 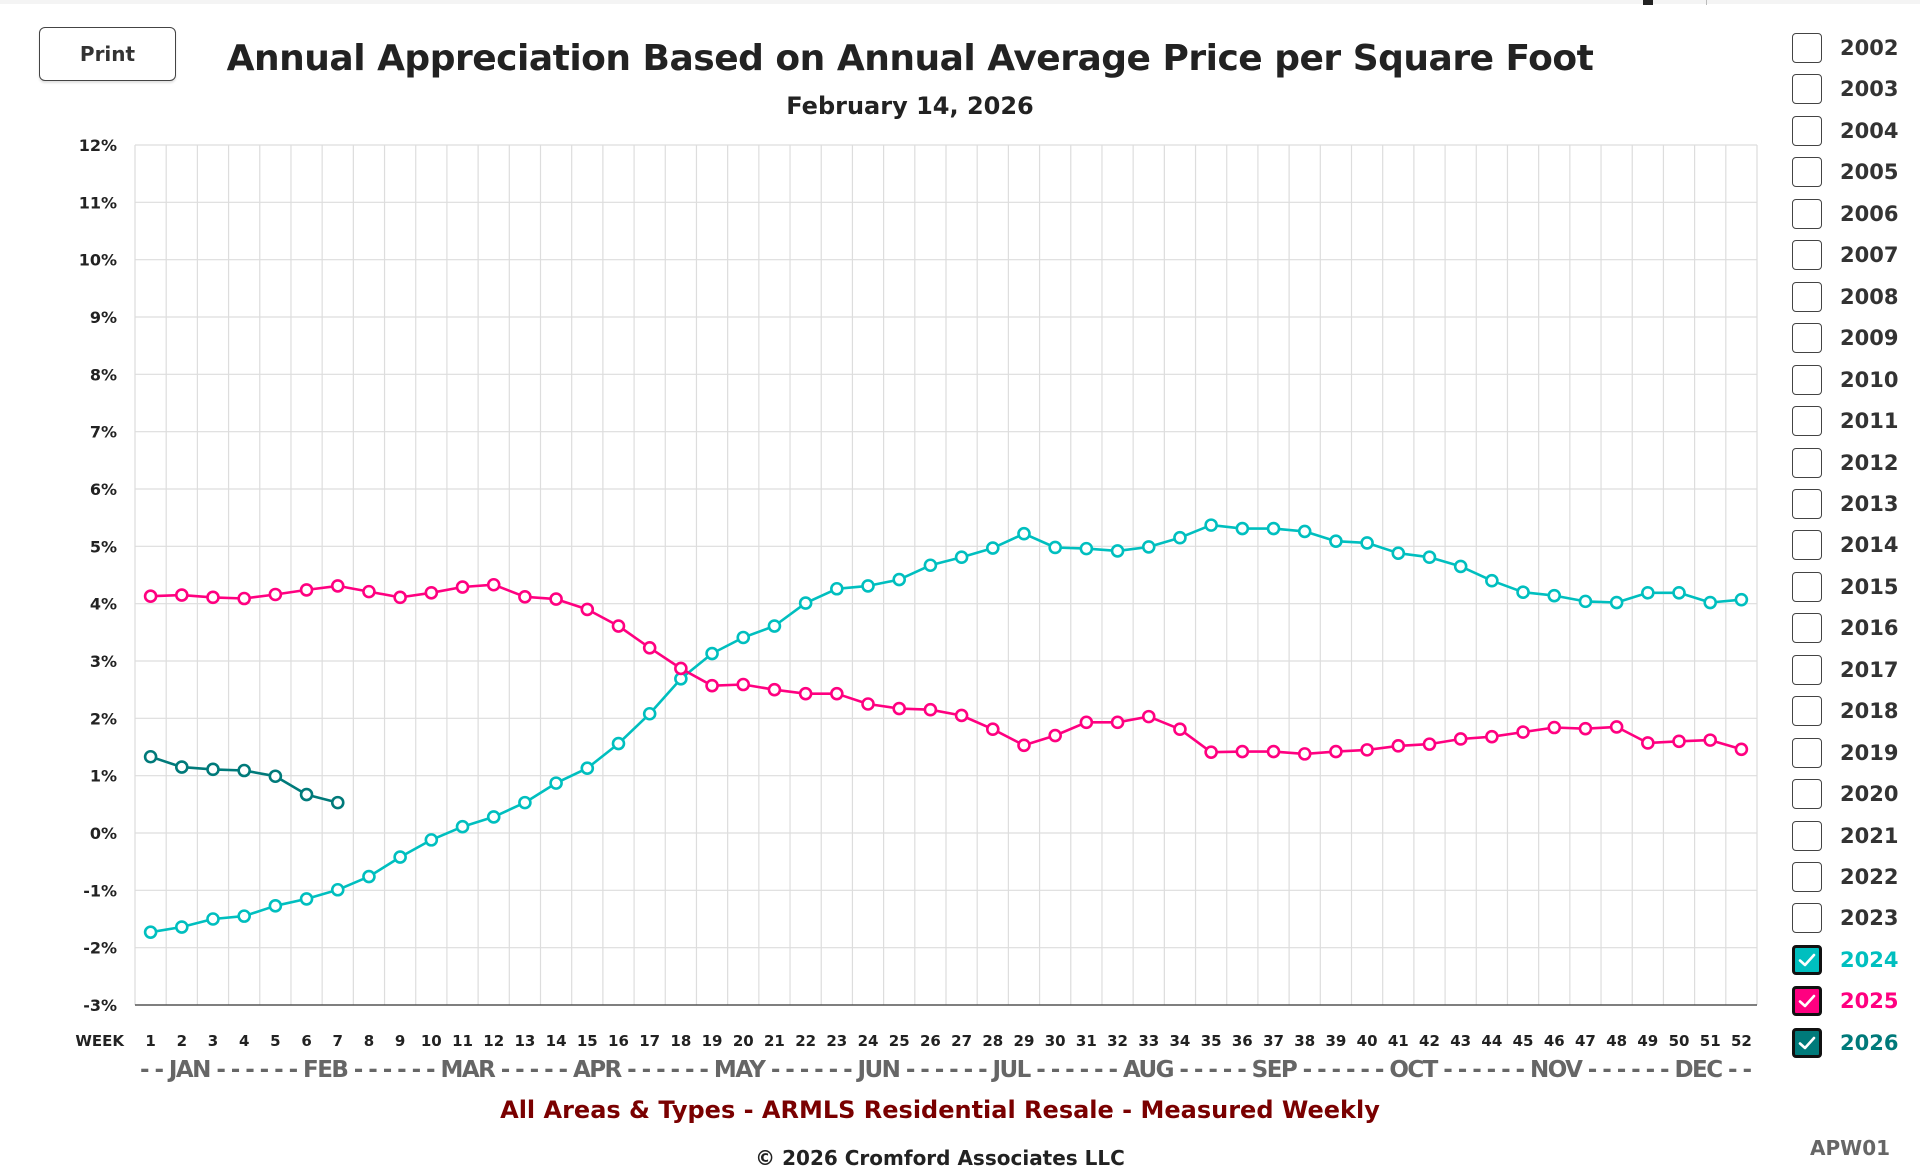 What do you see at coordinates (1852, 48) in the screenshot?
I see `year-checkbox-2002: 2002` at bounding box center [1852, 48].